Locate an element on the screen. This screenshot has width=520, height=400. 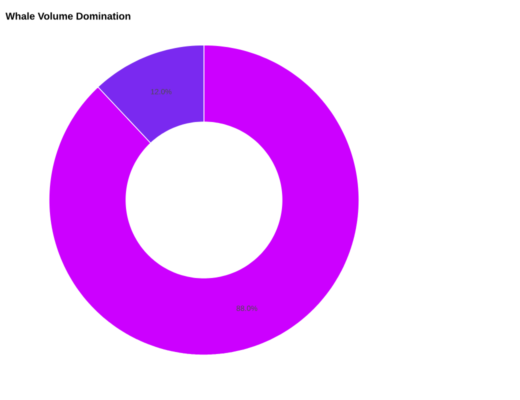
chart-title: Whale Volume Domination is located at coordinates (68, 16).